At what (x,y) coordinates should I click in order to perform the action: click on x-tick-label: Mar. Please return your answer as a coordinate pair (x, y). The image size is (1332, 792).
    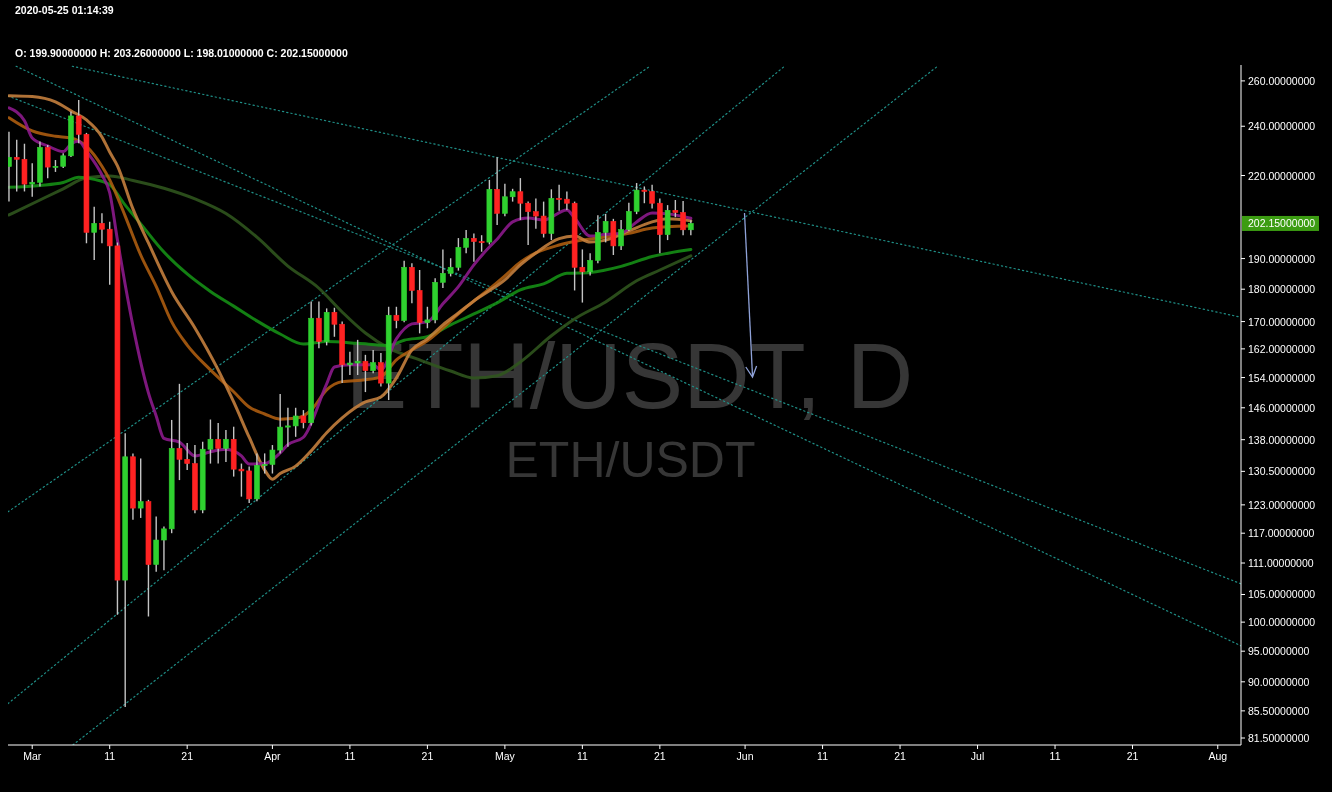
    Looking at the image, I should click on (32, 756).